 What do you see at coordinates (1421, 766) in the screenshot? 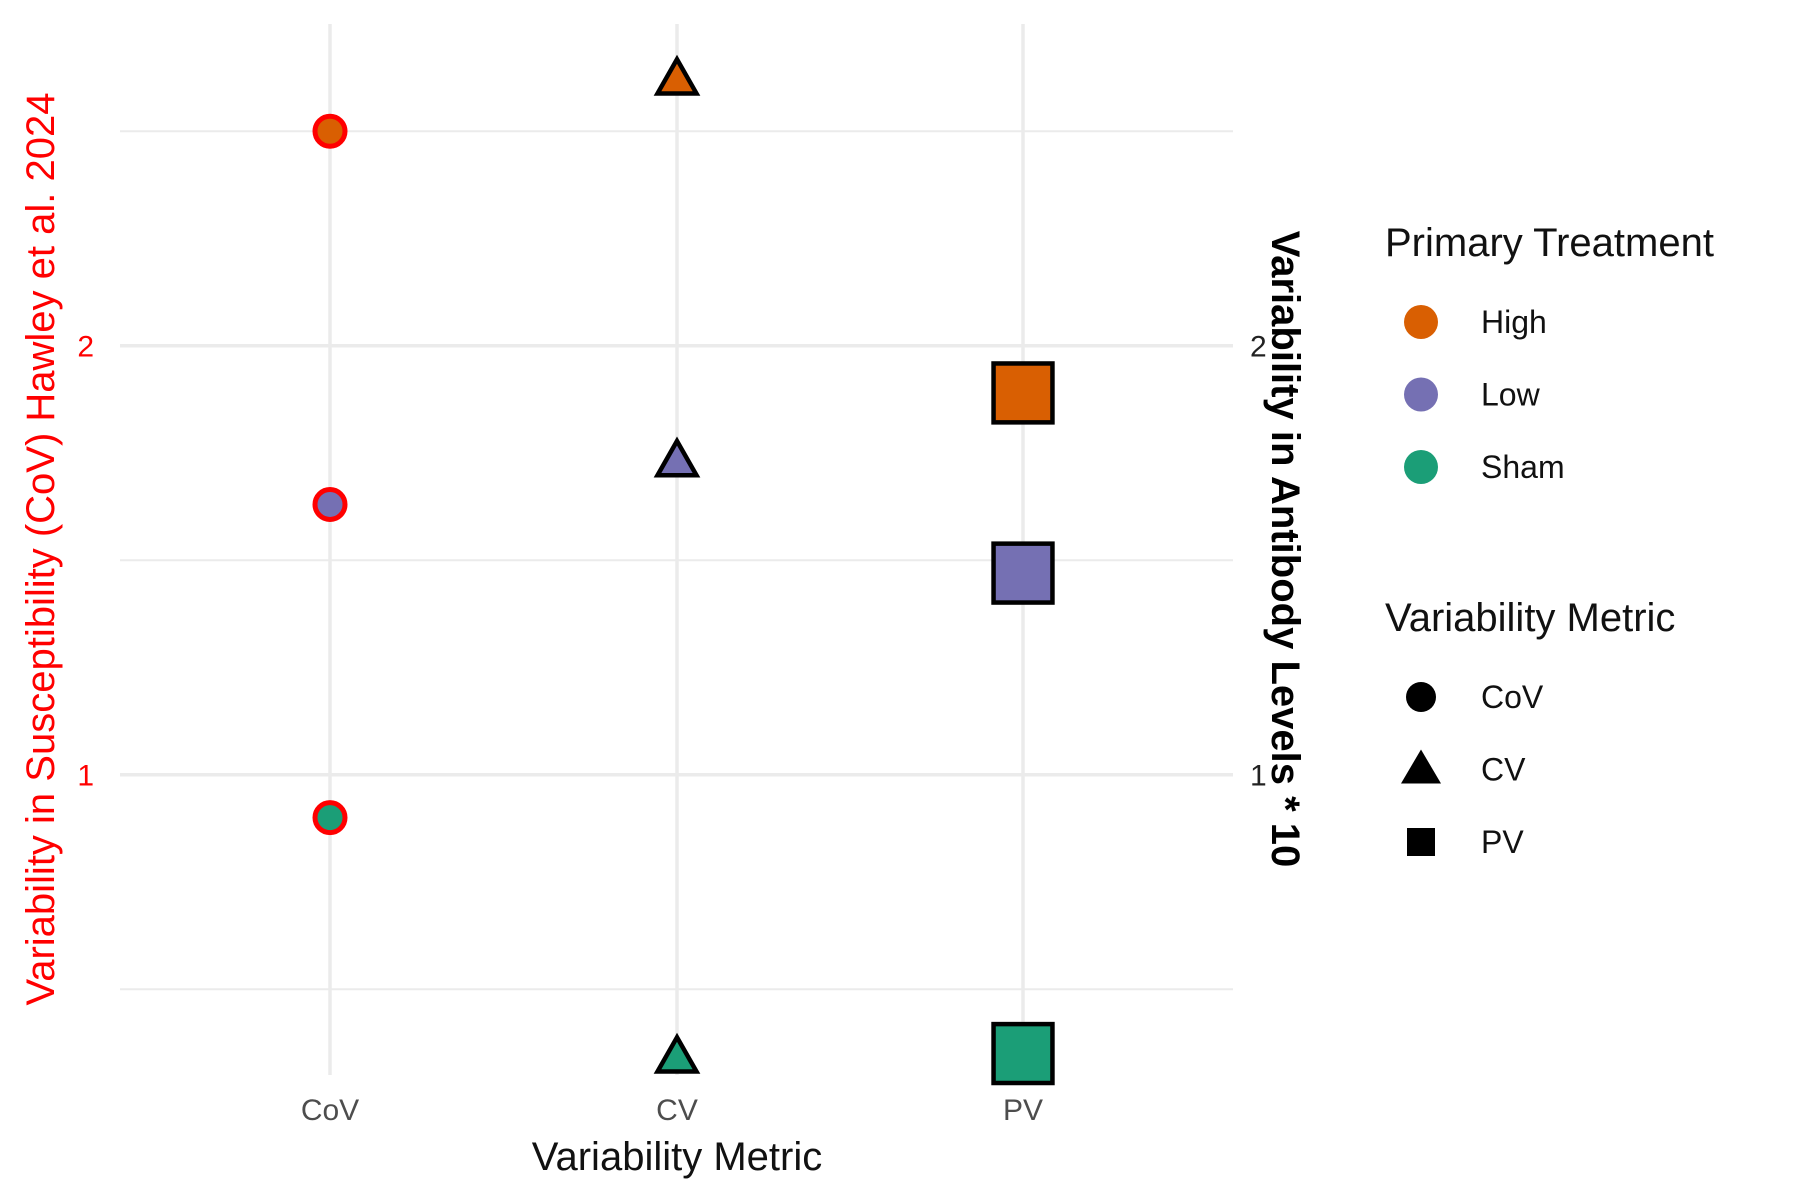
I see `legend-key-triangle` at bounding box center [1421, 766].